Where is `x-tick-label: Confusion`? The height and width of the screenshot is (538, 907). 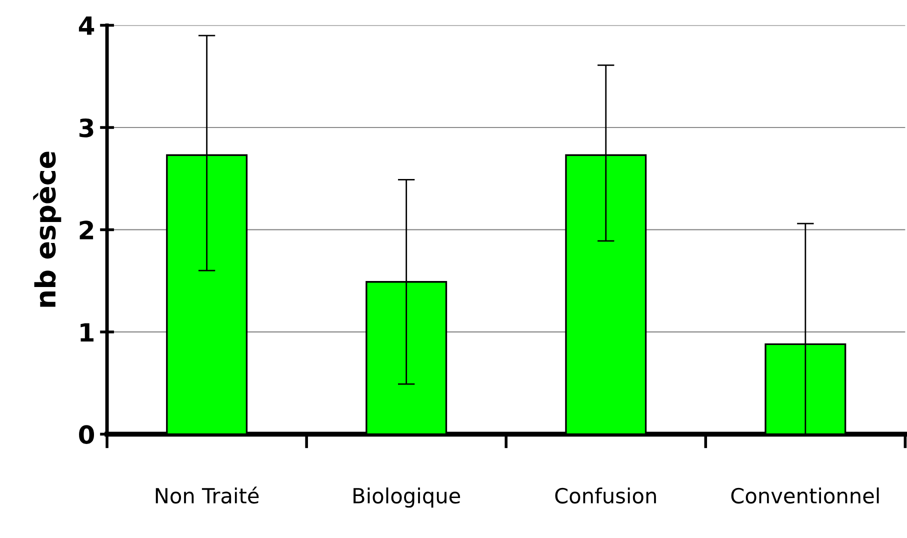 x-tick-label: Confusion is located at coordinates (605, 495).